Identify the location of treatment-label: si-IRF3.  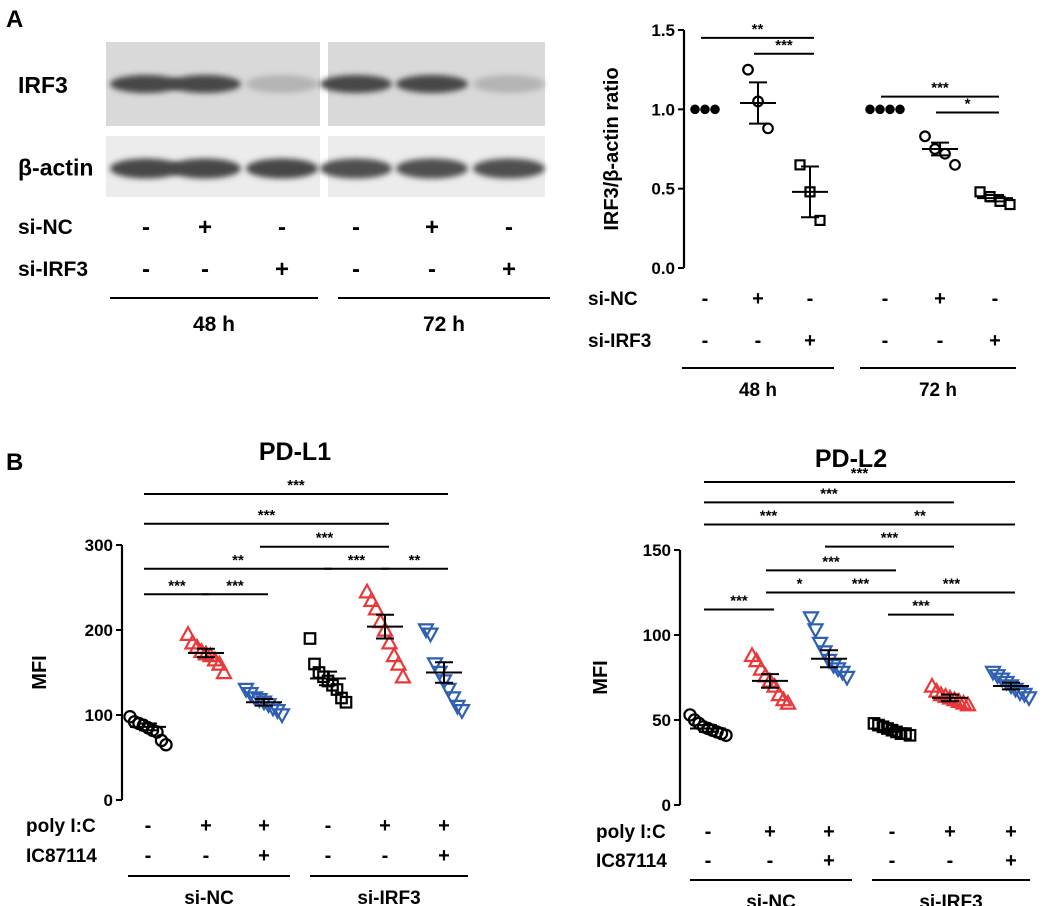
(619, 341).